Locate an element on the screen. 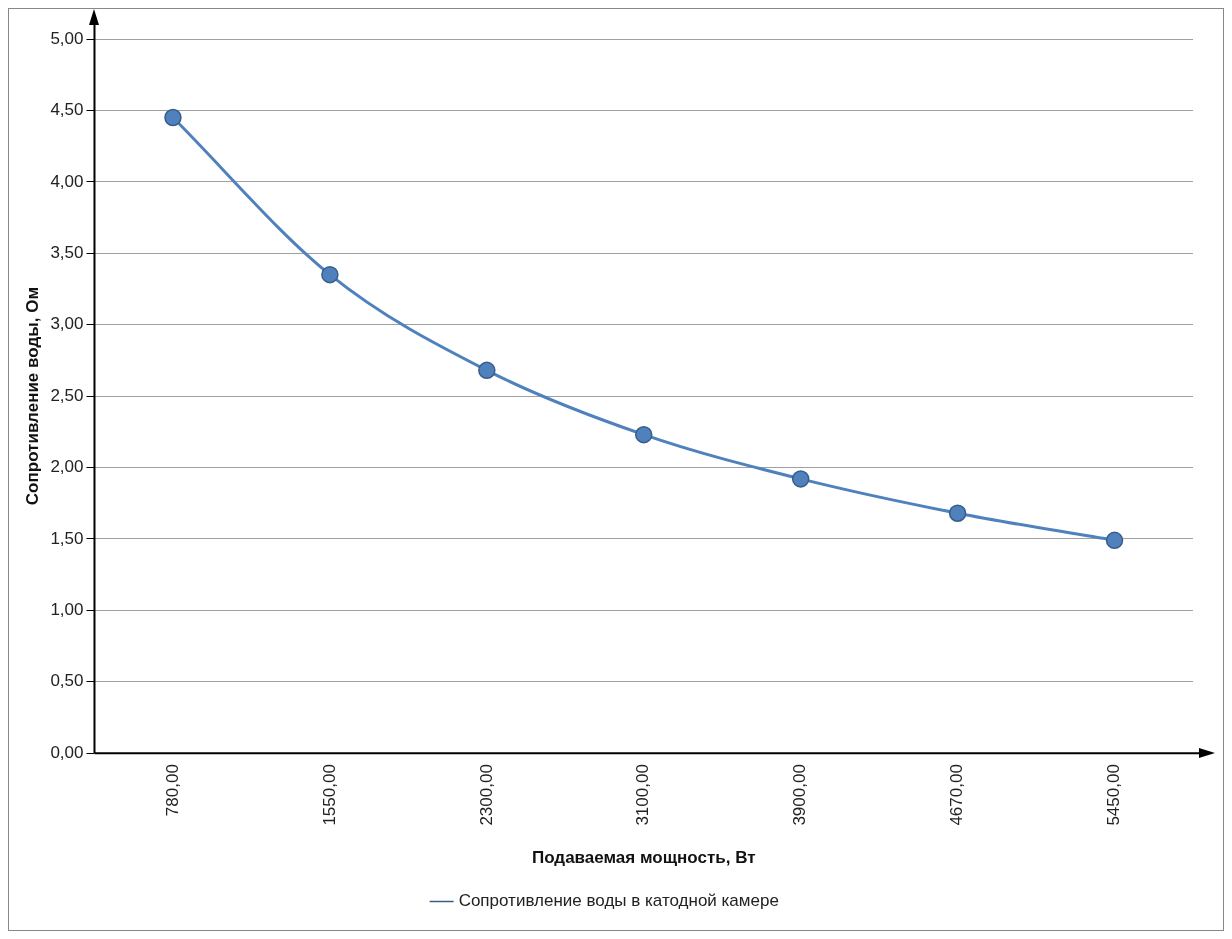 This screenshot has height=939, width=1232. legend-label: Сопротивление воды в катодной камере is located at coordinates (618, 901).